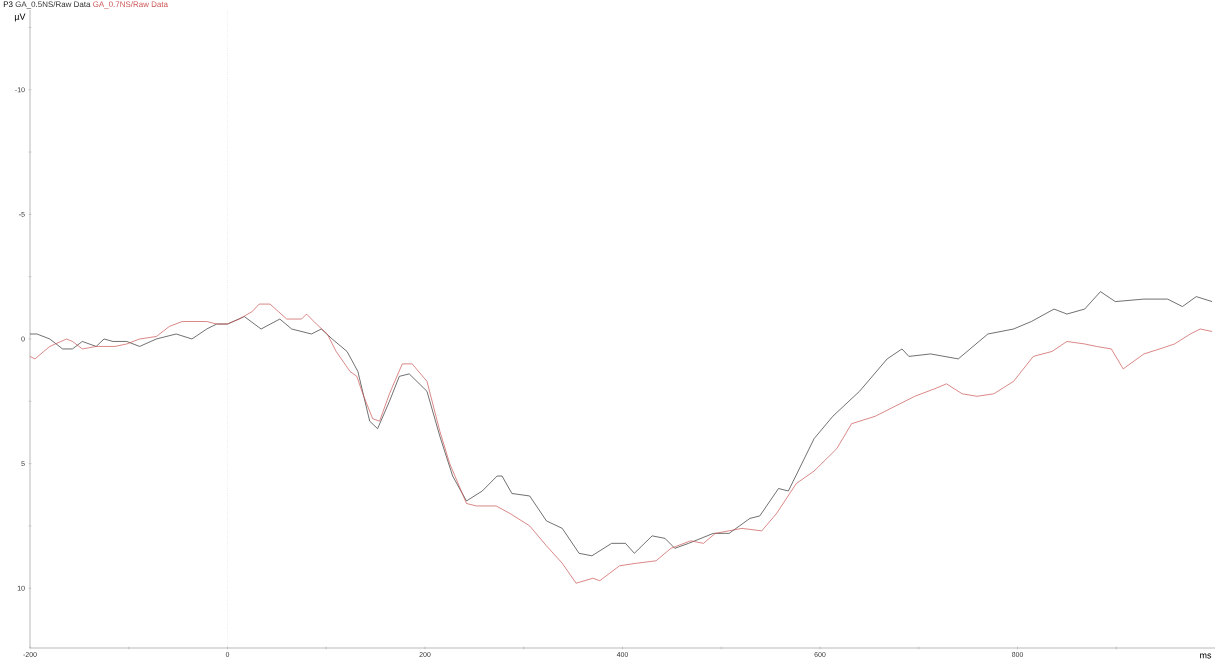 This screenshot has height=666, width=1218. I want to click on y-axis-title: µV, so click(20, 17).